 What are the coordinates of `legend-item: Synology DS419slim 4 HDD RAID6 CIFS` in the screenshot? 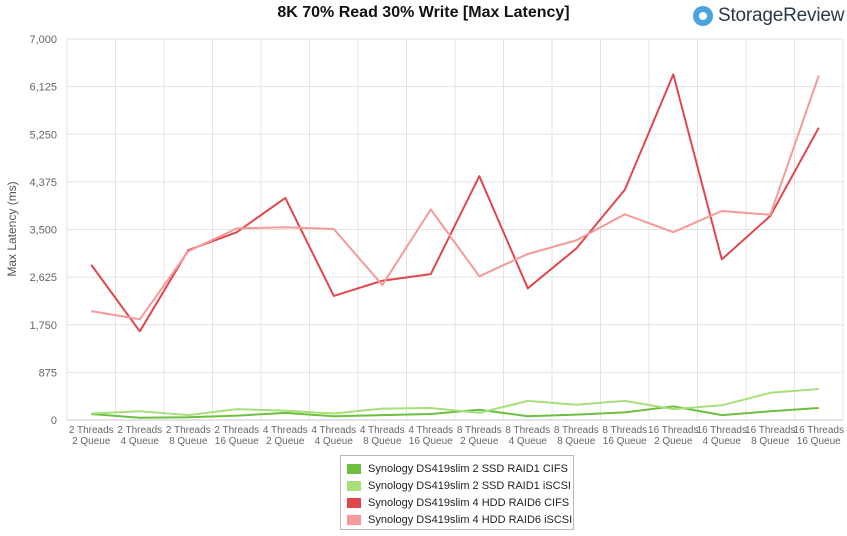 It's located at (458, 502).